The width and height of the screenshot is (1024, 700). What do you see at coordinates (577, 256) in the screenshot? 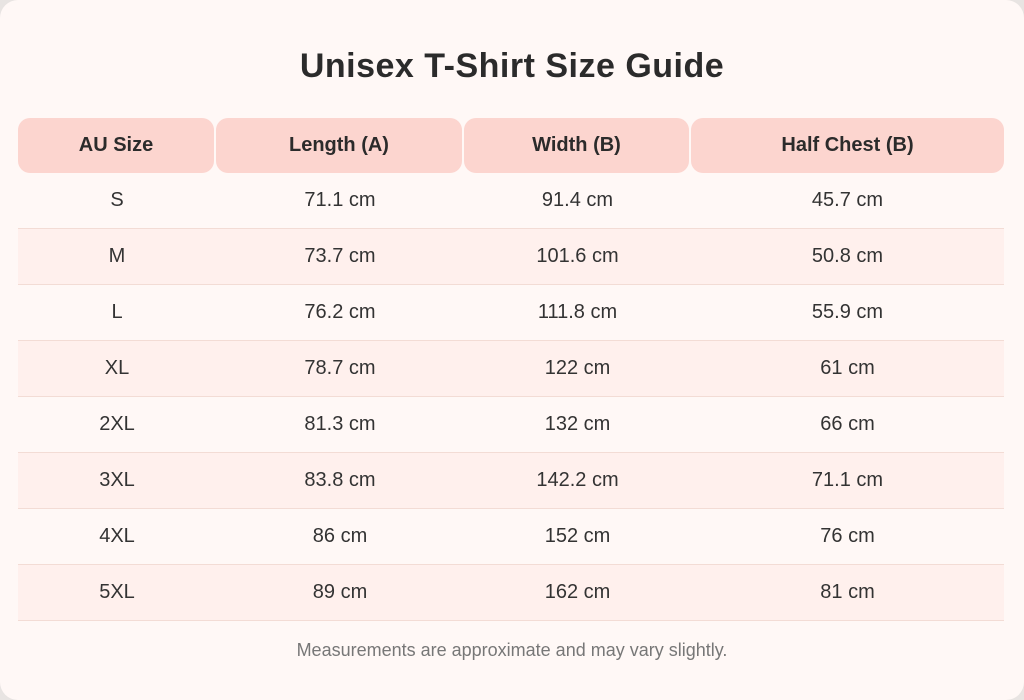
I see `cell-width: 101.6 cm` at bounding box center [577, 256].